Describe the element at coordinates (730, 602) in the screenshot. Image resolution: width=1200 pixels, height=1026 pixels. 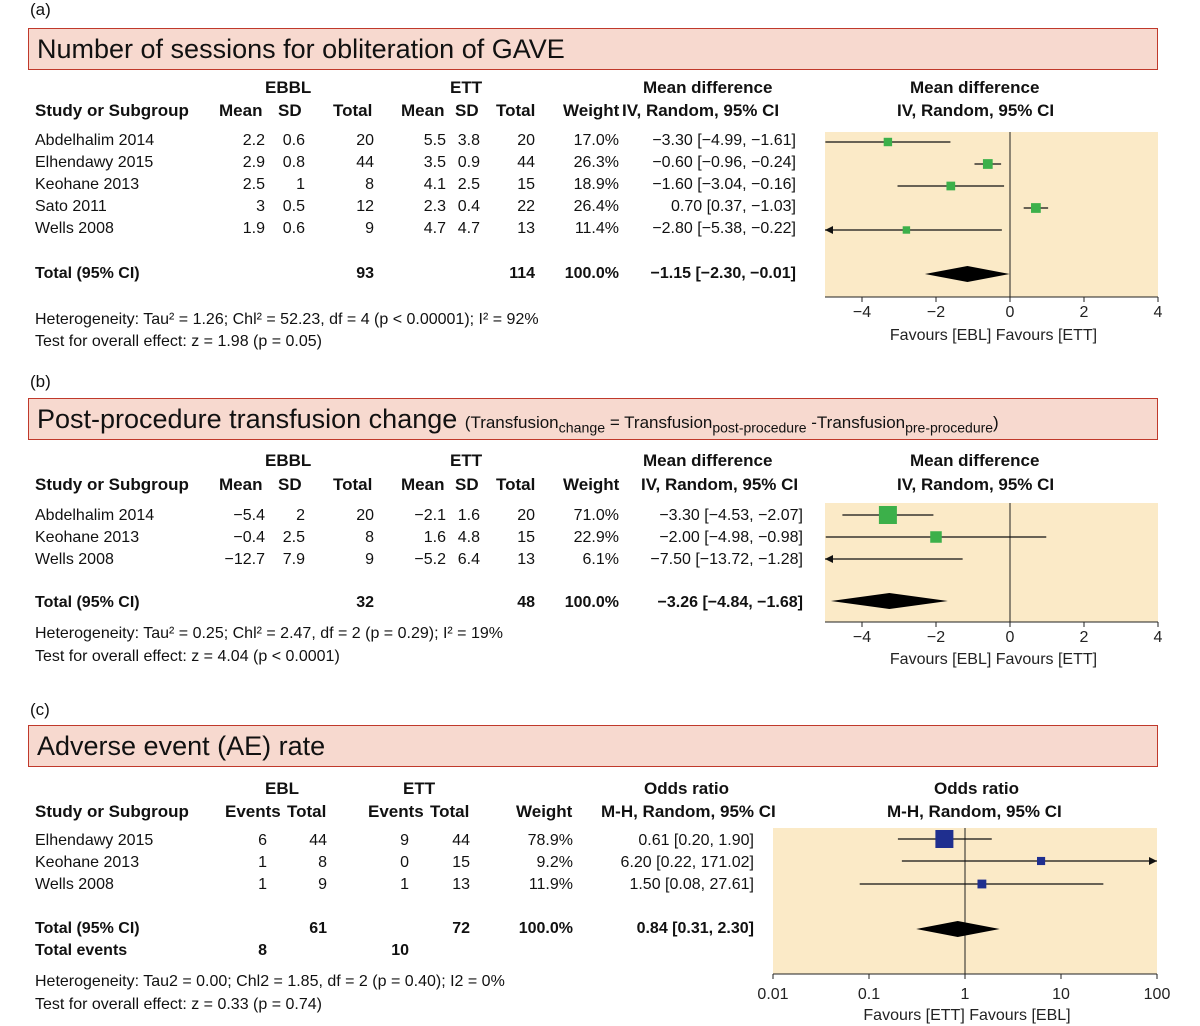
I see `total-ci: −3.26 [−4.84, −1.68]` at that location.